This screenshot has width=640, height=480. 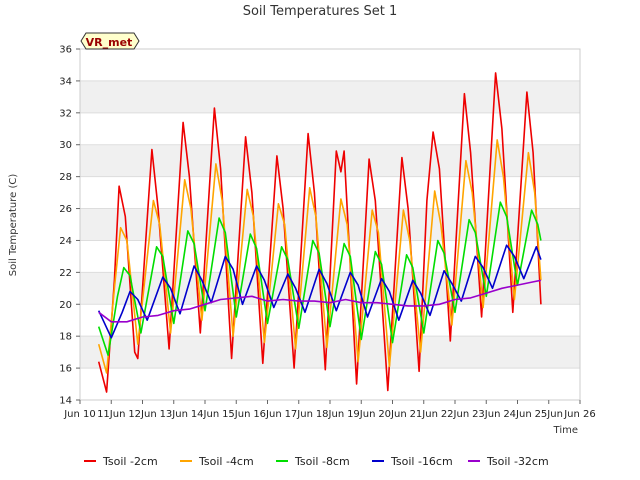 I want to click on x-tick-label: 14Jun, so click(x=205, y=414).